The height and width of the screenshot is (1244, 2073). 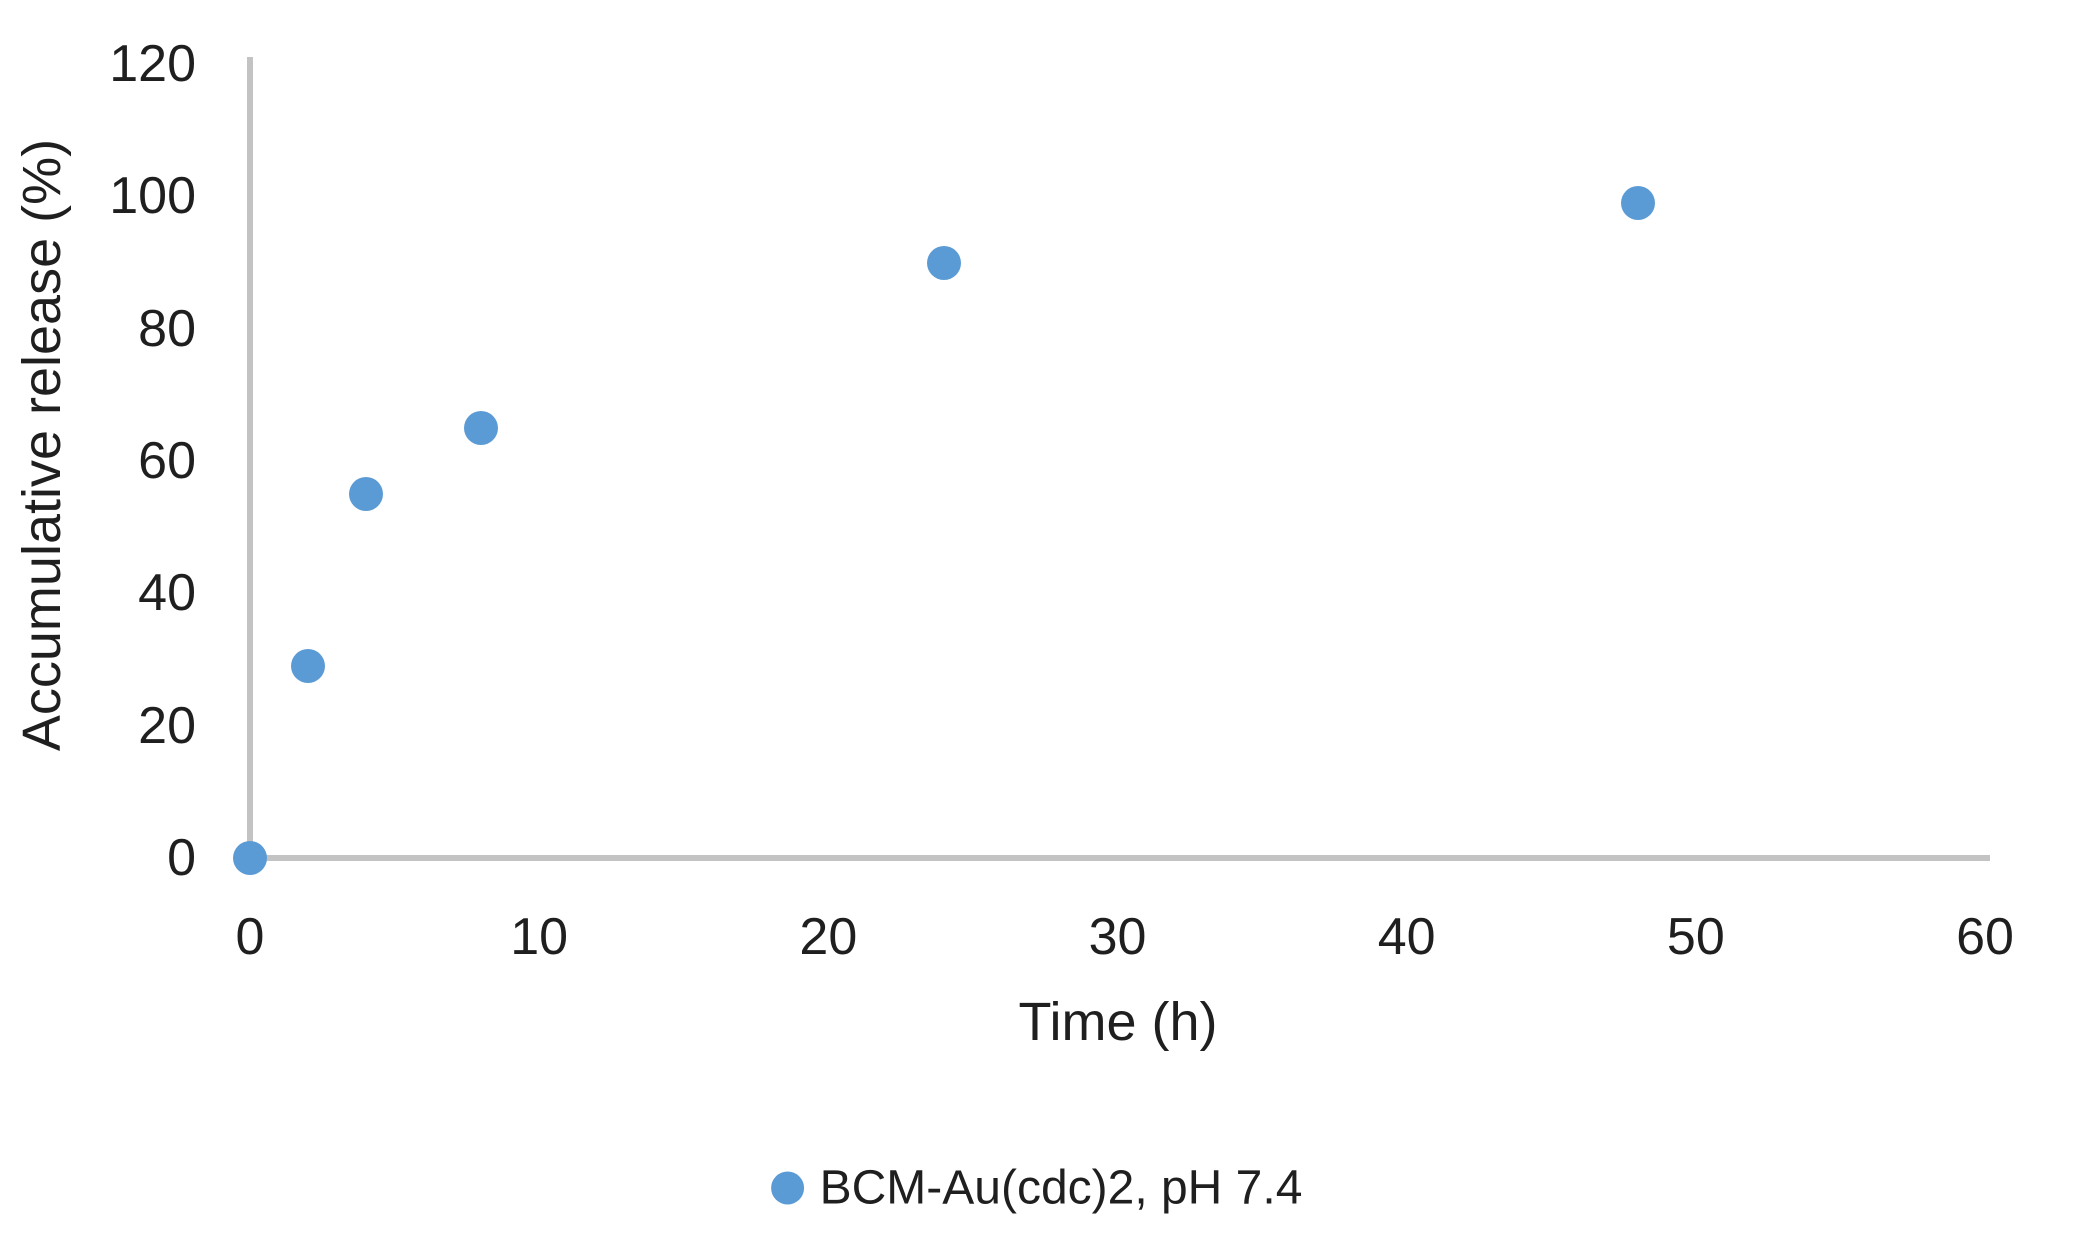 What do you see at coordinates (250, 937) in the screenshot?
I see `x-tick-label: 0` at bounding box center [250, 937].